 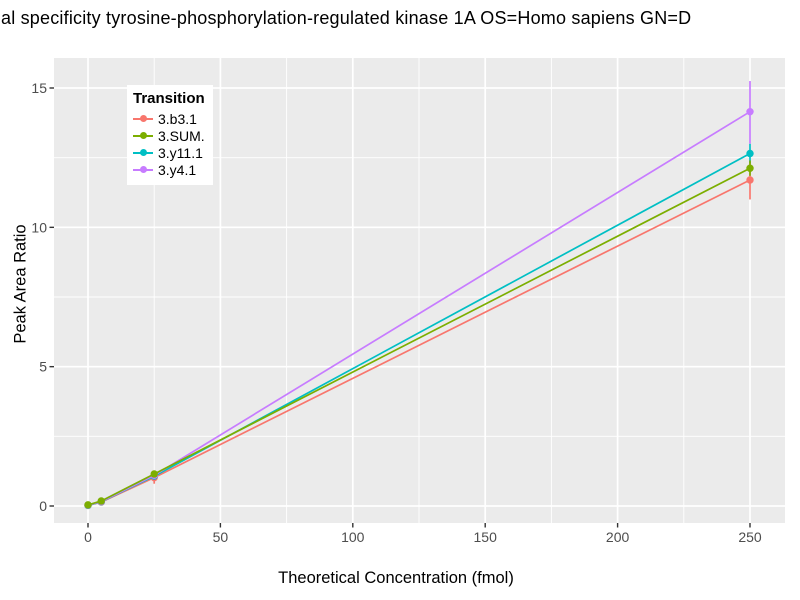 I want to click on legend-item-label: 3.y4.1, so click(x=177, y=169).